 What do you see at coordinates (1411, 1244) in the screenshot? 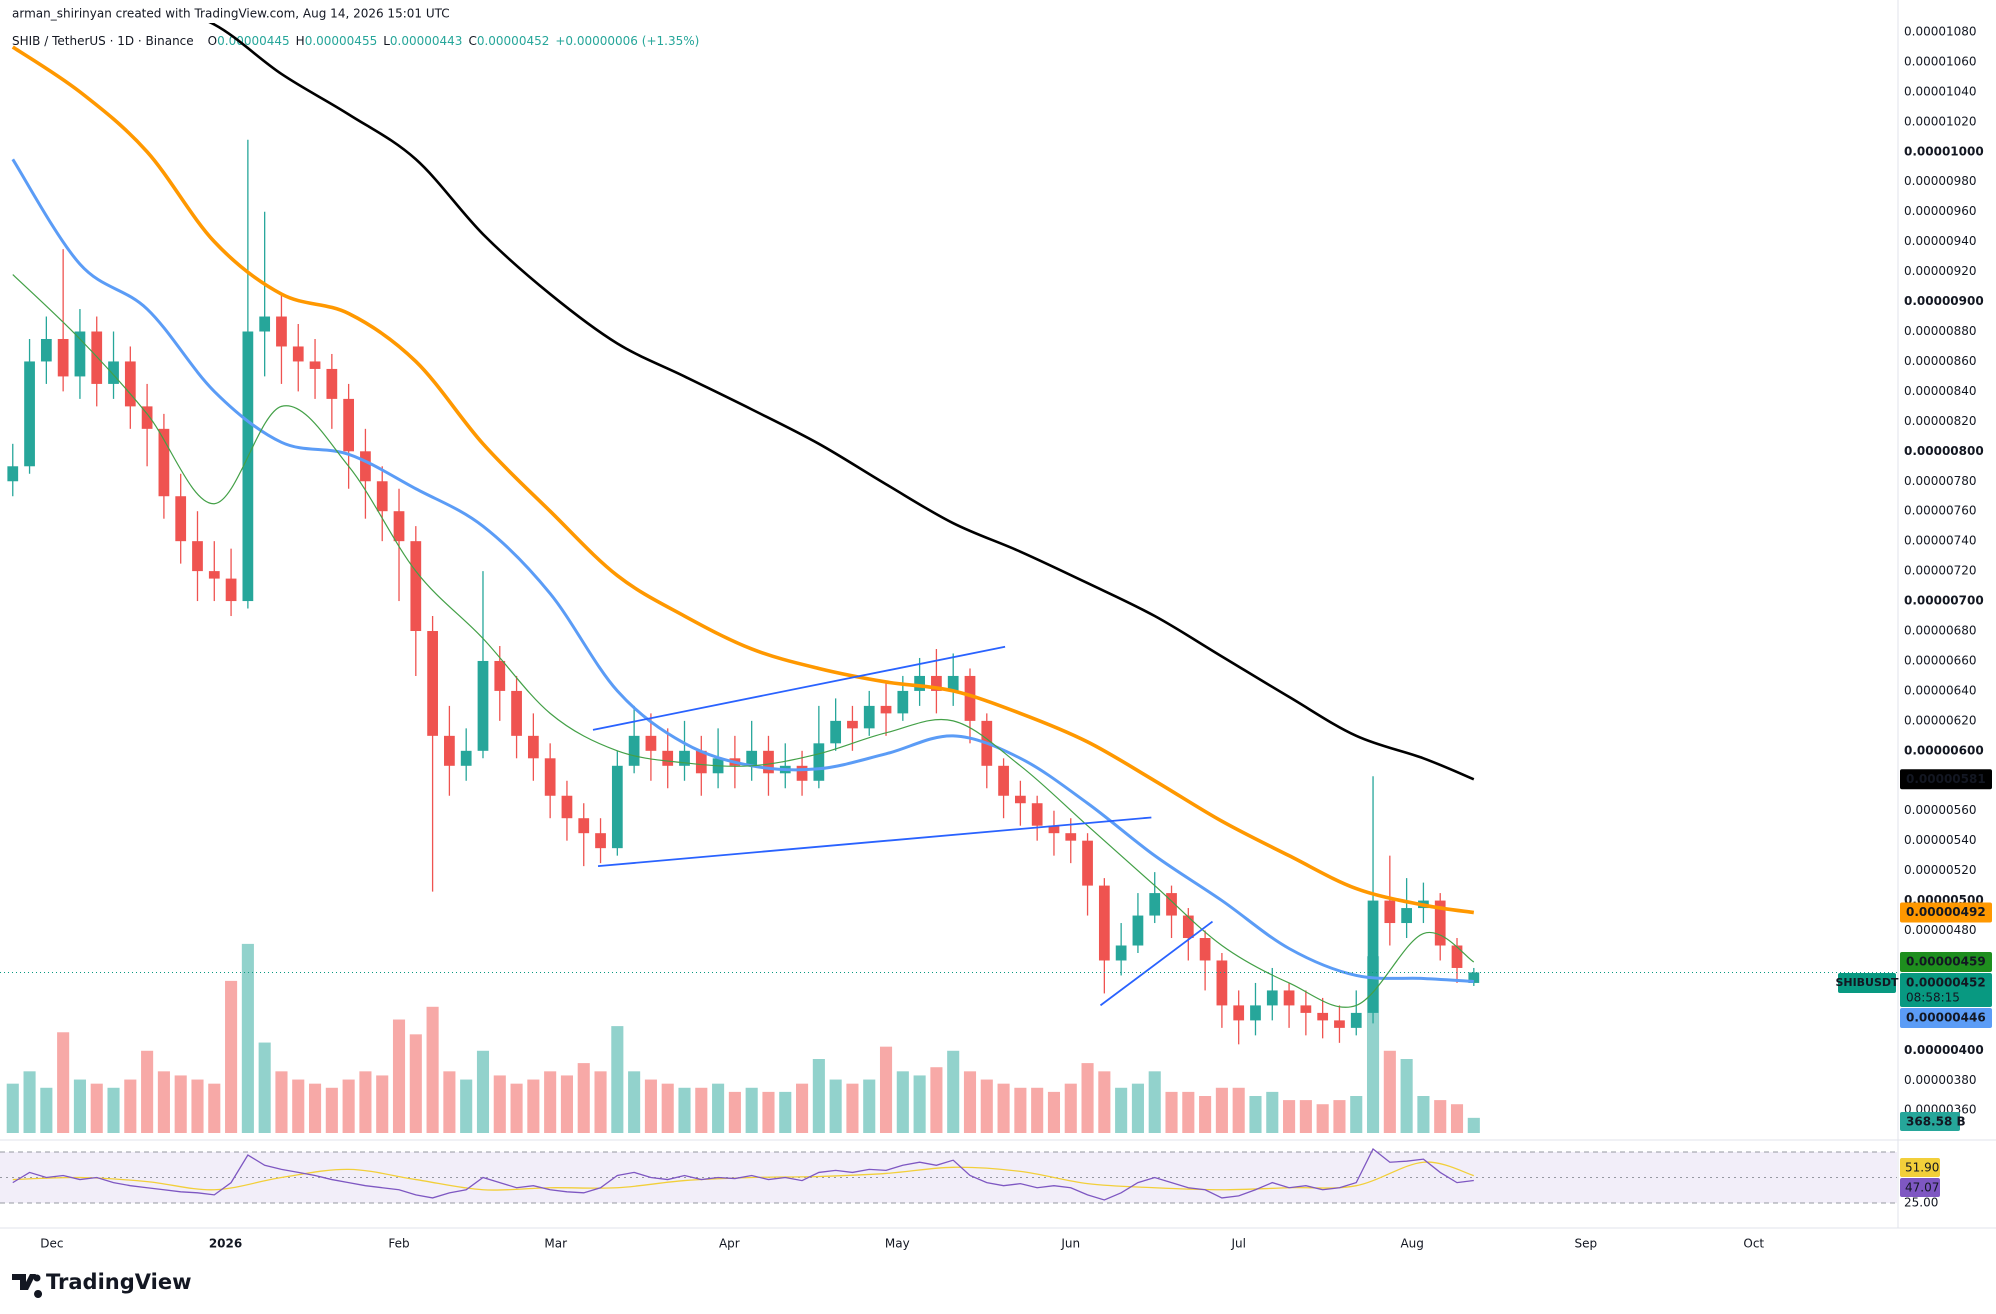
I see `x-tick-label: Aug` at bounding box center [1411, 1244].